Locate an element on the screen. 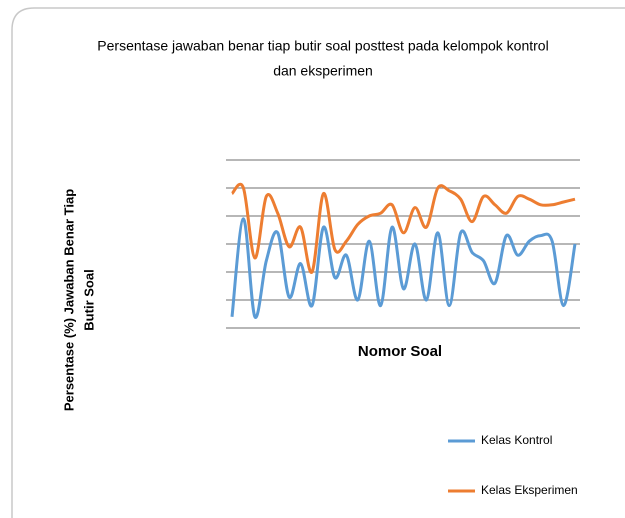  y-axis-label: Persentase (%) Jawaban Benar Tiap is located at coordinates (68, 300).